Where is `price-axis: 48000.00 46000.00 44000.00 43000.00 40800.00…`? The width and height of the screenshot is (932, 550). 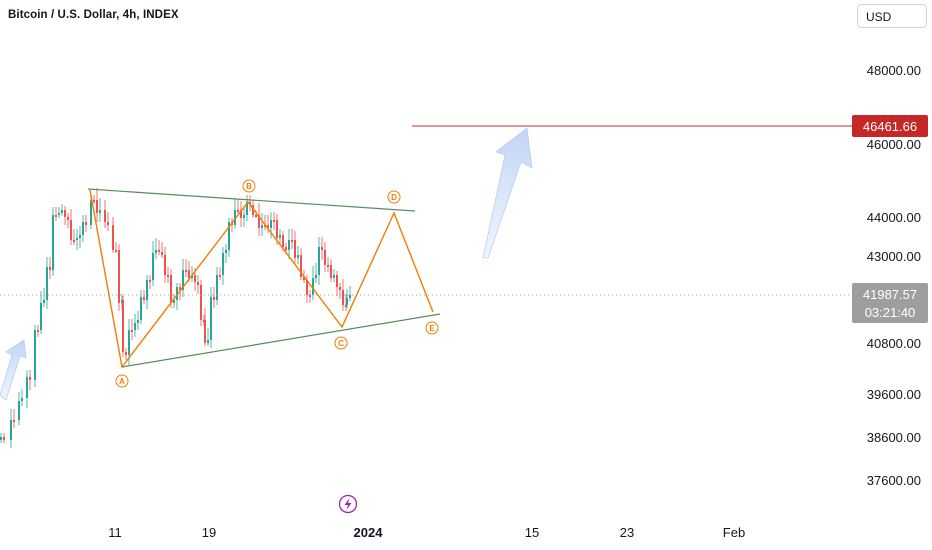
price-axis: 48000.00 46000.00 44000.00 43000.00 40800.00… is located at coordinates (894, 275).